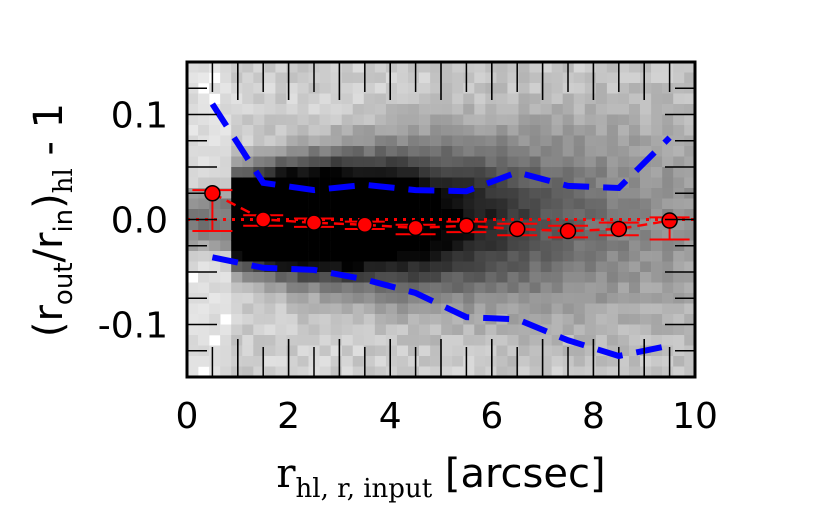 The width and height of the screenshot is (822, 505). What do you see at coordinates (491, 416) in the screenshot?
I see `x-tick-label: 6` at bounding box center [491, 416].